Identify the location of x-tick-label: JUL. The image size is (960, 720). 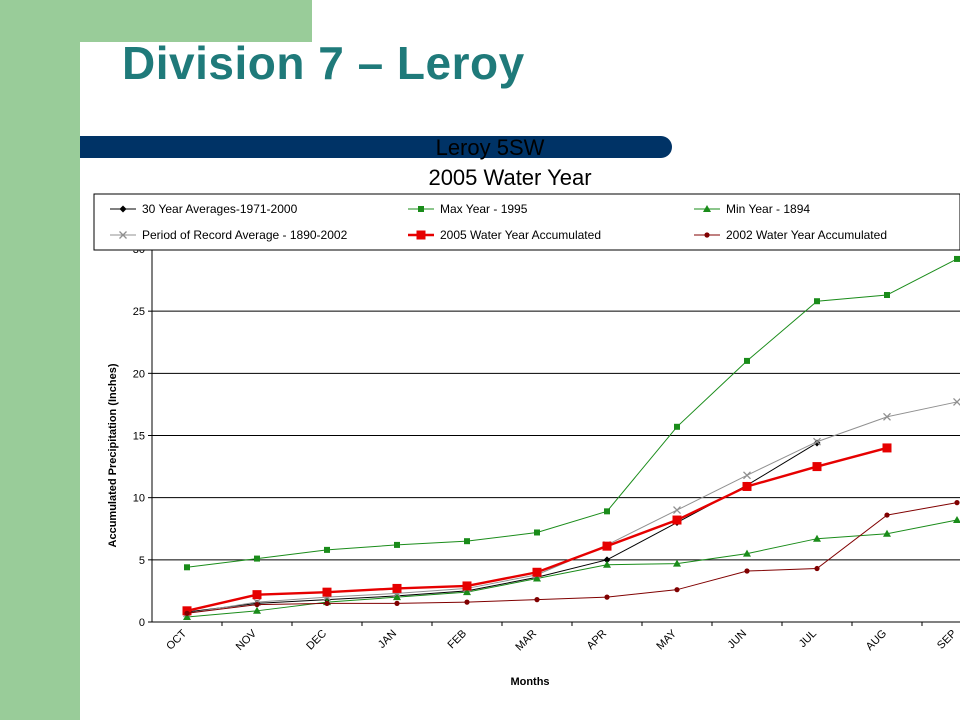
(808, 639).